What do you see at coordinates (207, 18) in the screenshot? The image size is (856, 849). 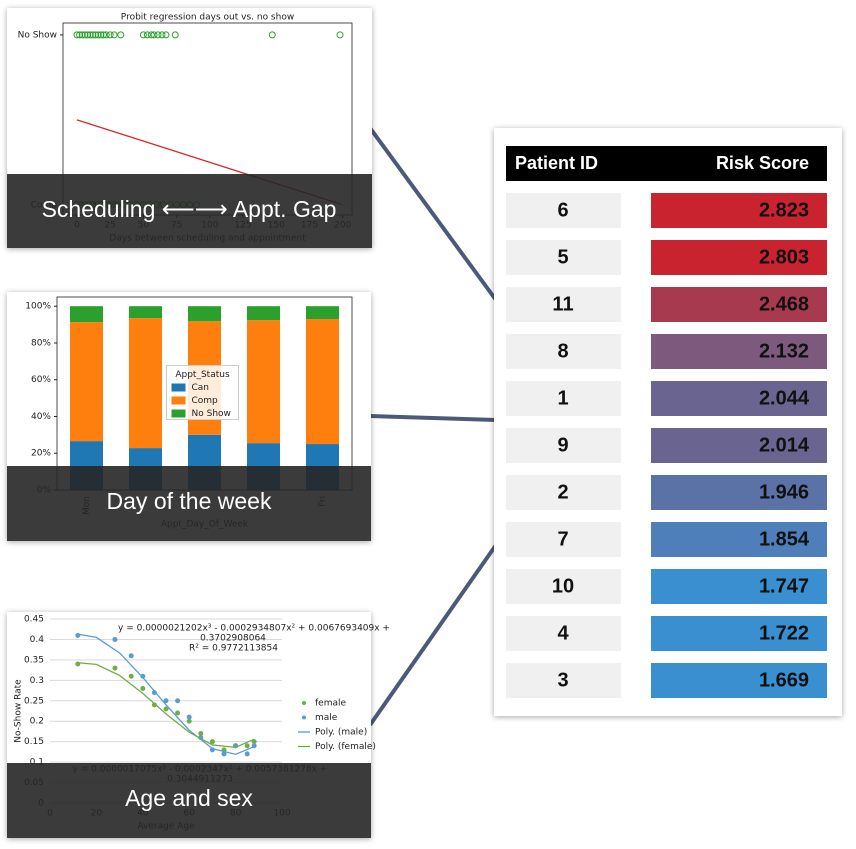 I see `chart-title: Probit regression days out vs. no show` at bounding box center [207, 18].